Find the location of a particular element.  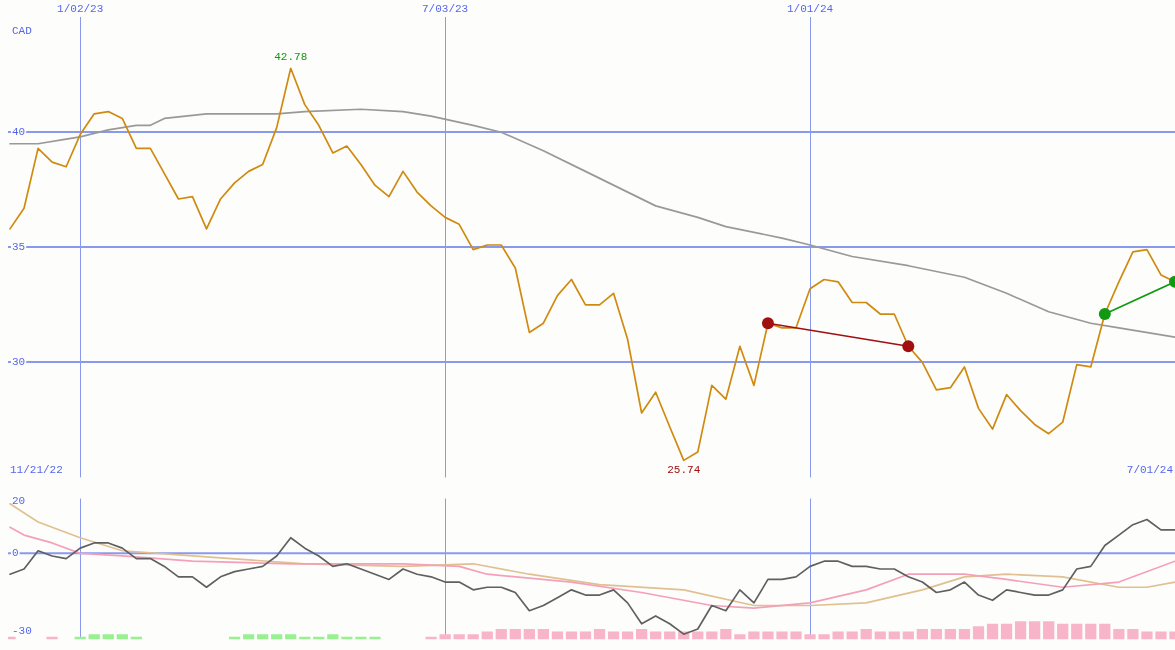

y-tick-label: 40 is located at coordinates (19, 132).